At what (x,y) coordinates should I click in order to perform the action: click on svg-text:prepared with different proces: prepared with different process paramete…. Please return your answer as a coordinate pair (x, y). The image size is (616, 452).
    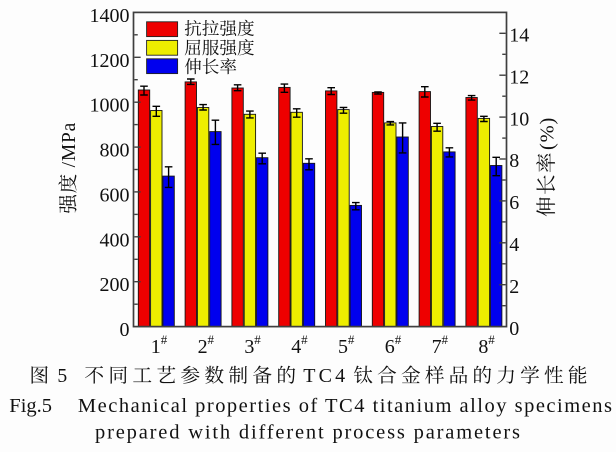
    Looking at the image, I should click on (307, 432).